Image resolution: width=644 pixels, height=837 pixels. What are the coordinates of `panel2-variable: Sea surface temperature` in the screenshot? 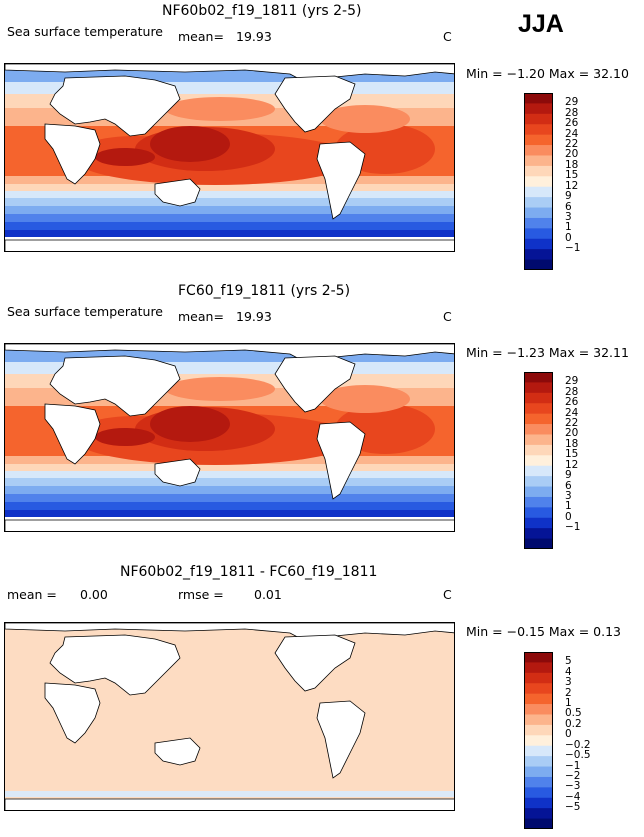 It's located at (85, 311).